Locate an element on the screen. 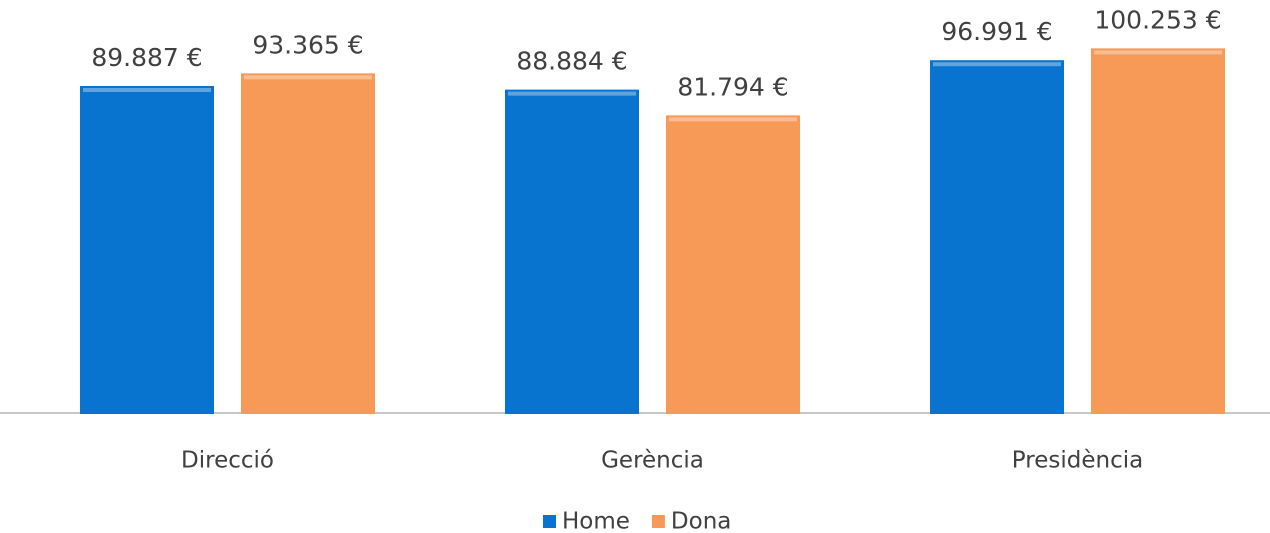 The image size is (1270, 533). data-label: 88.884 € is located at coordinates (571, 61).